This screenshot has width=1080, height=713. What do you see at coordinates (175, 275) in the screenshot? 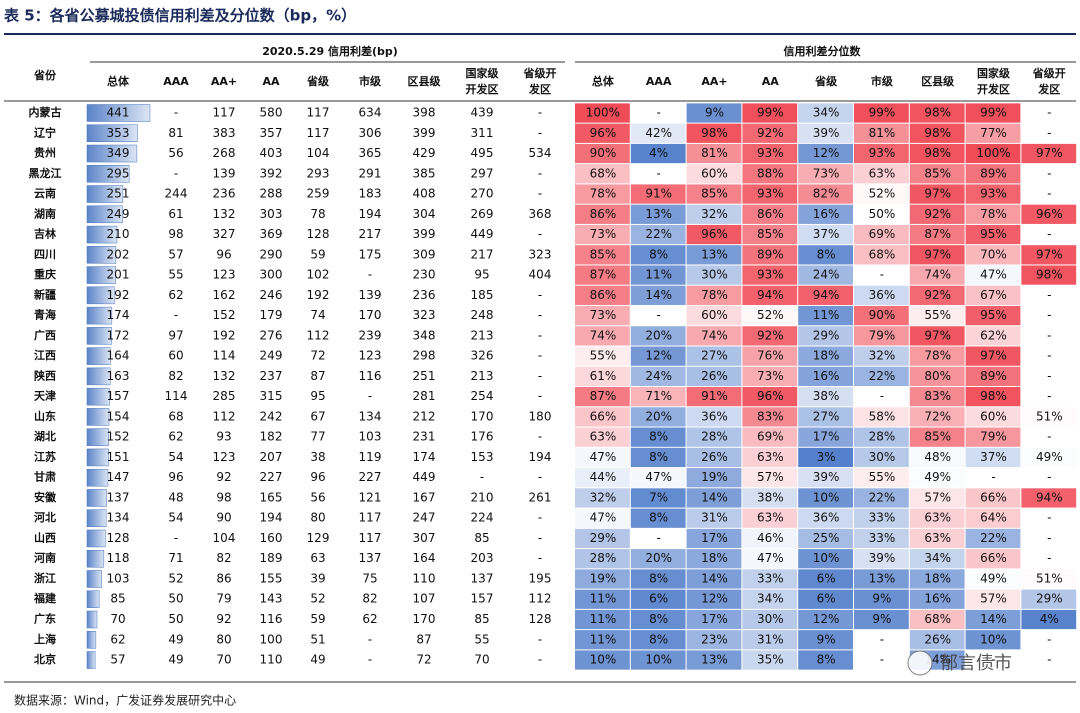
I see `spread-value: 55` at bounding box center [175, 275].